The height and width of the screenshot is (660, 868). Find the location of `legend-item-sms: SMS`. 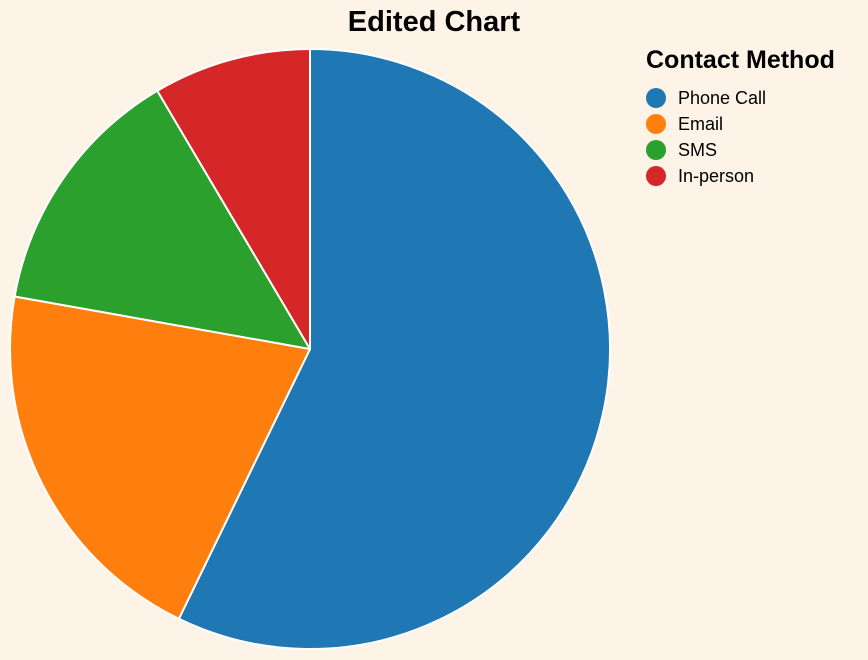

legend-item-sms: SMS is located at coordinates (756, 150).